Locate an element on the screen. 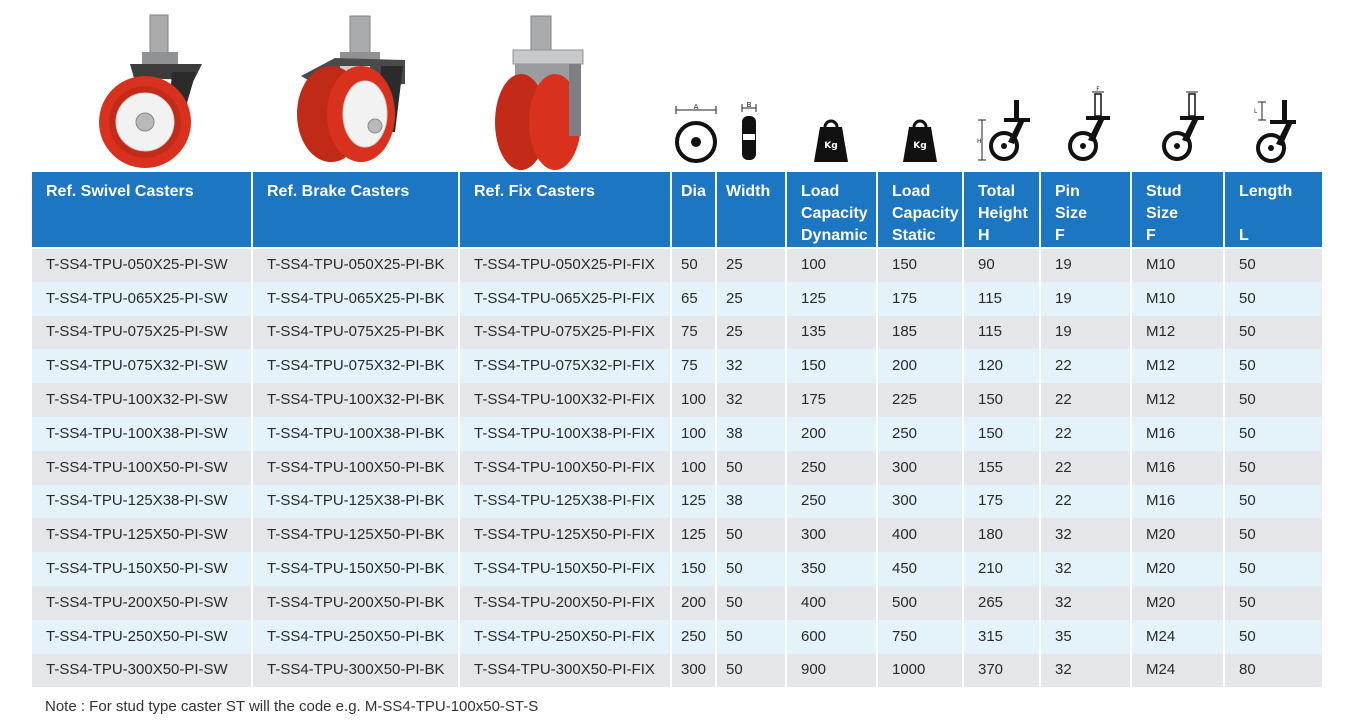 The width and height of the screenshot is (1350, 726). svg-text: H is located at coordinates (979, 141).